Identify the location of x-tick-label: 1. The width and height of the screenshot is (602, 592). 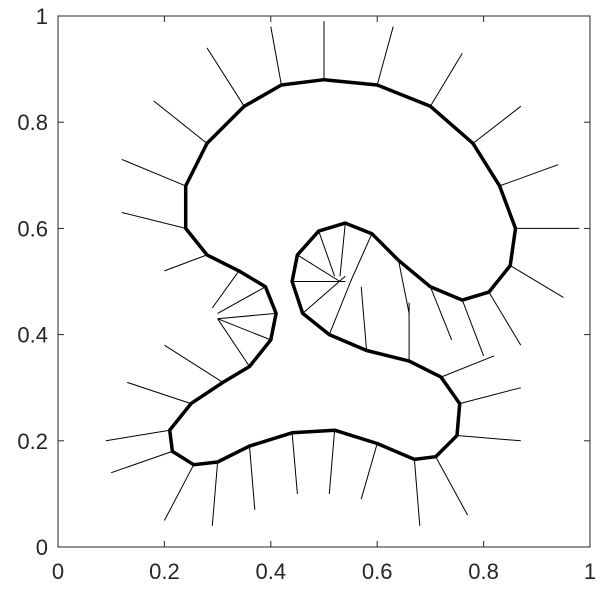
(590, 571).